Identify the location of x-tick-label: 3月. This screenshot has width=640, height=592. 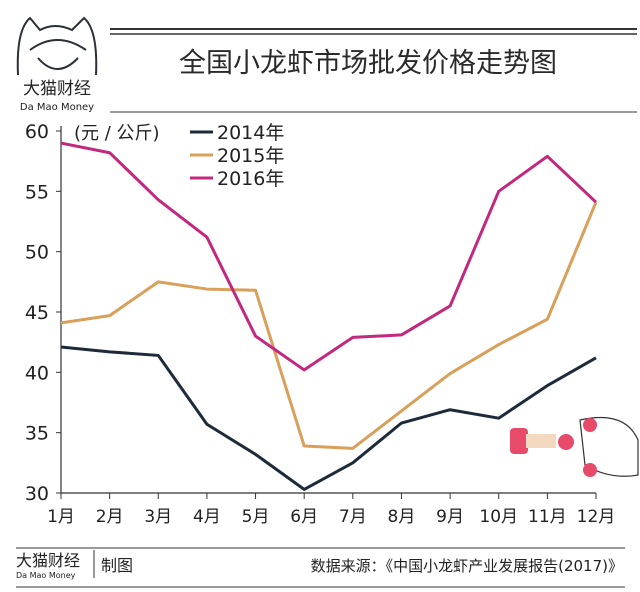
(158, 517).